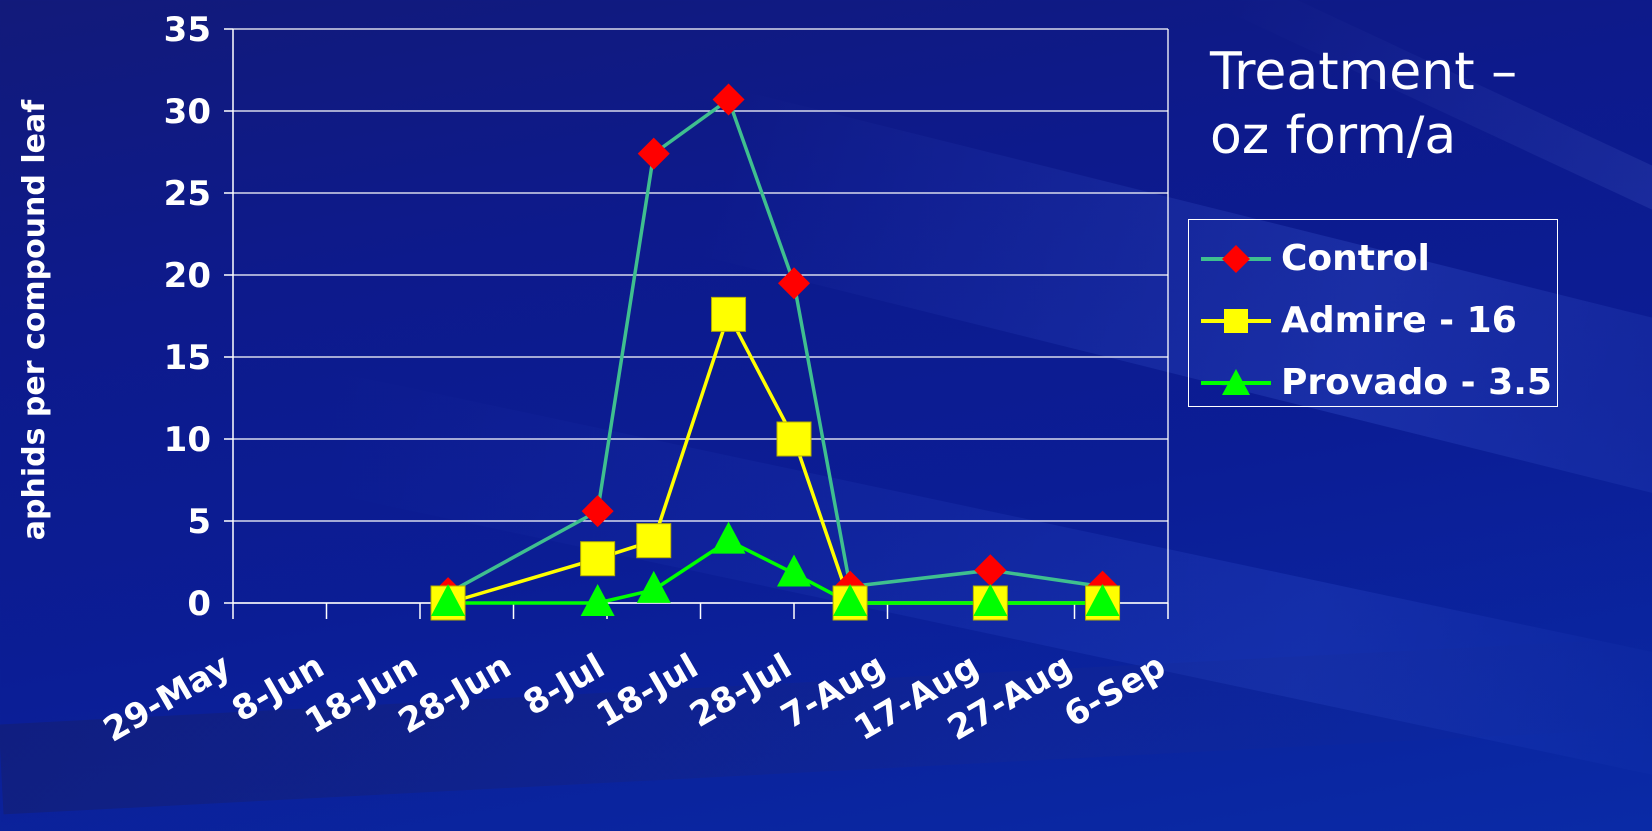  I want to click on legend: Control Admire - 16 Provado - 3.5, so click(1373, 313).